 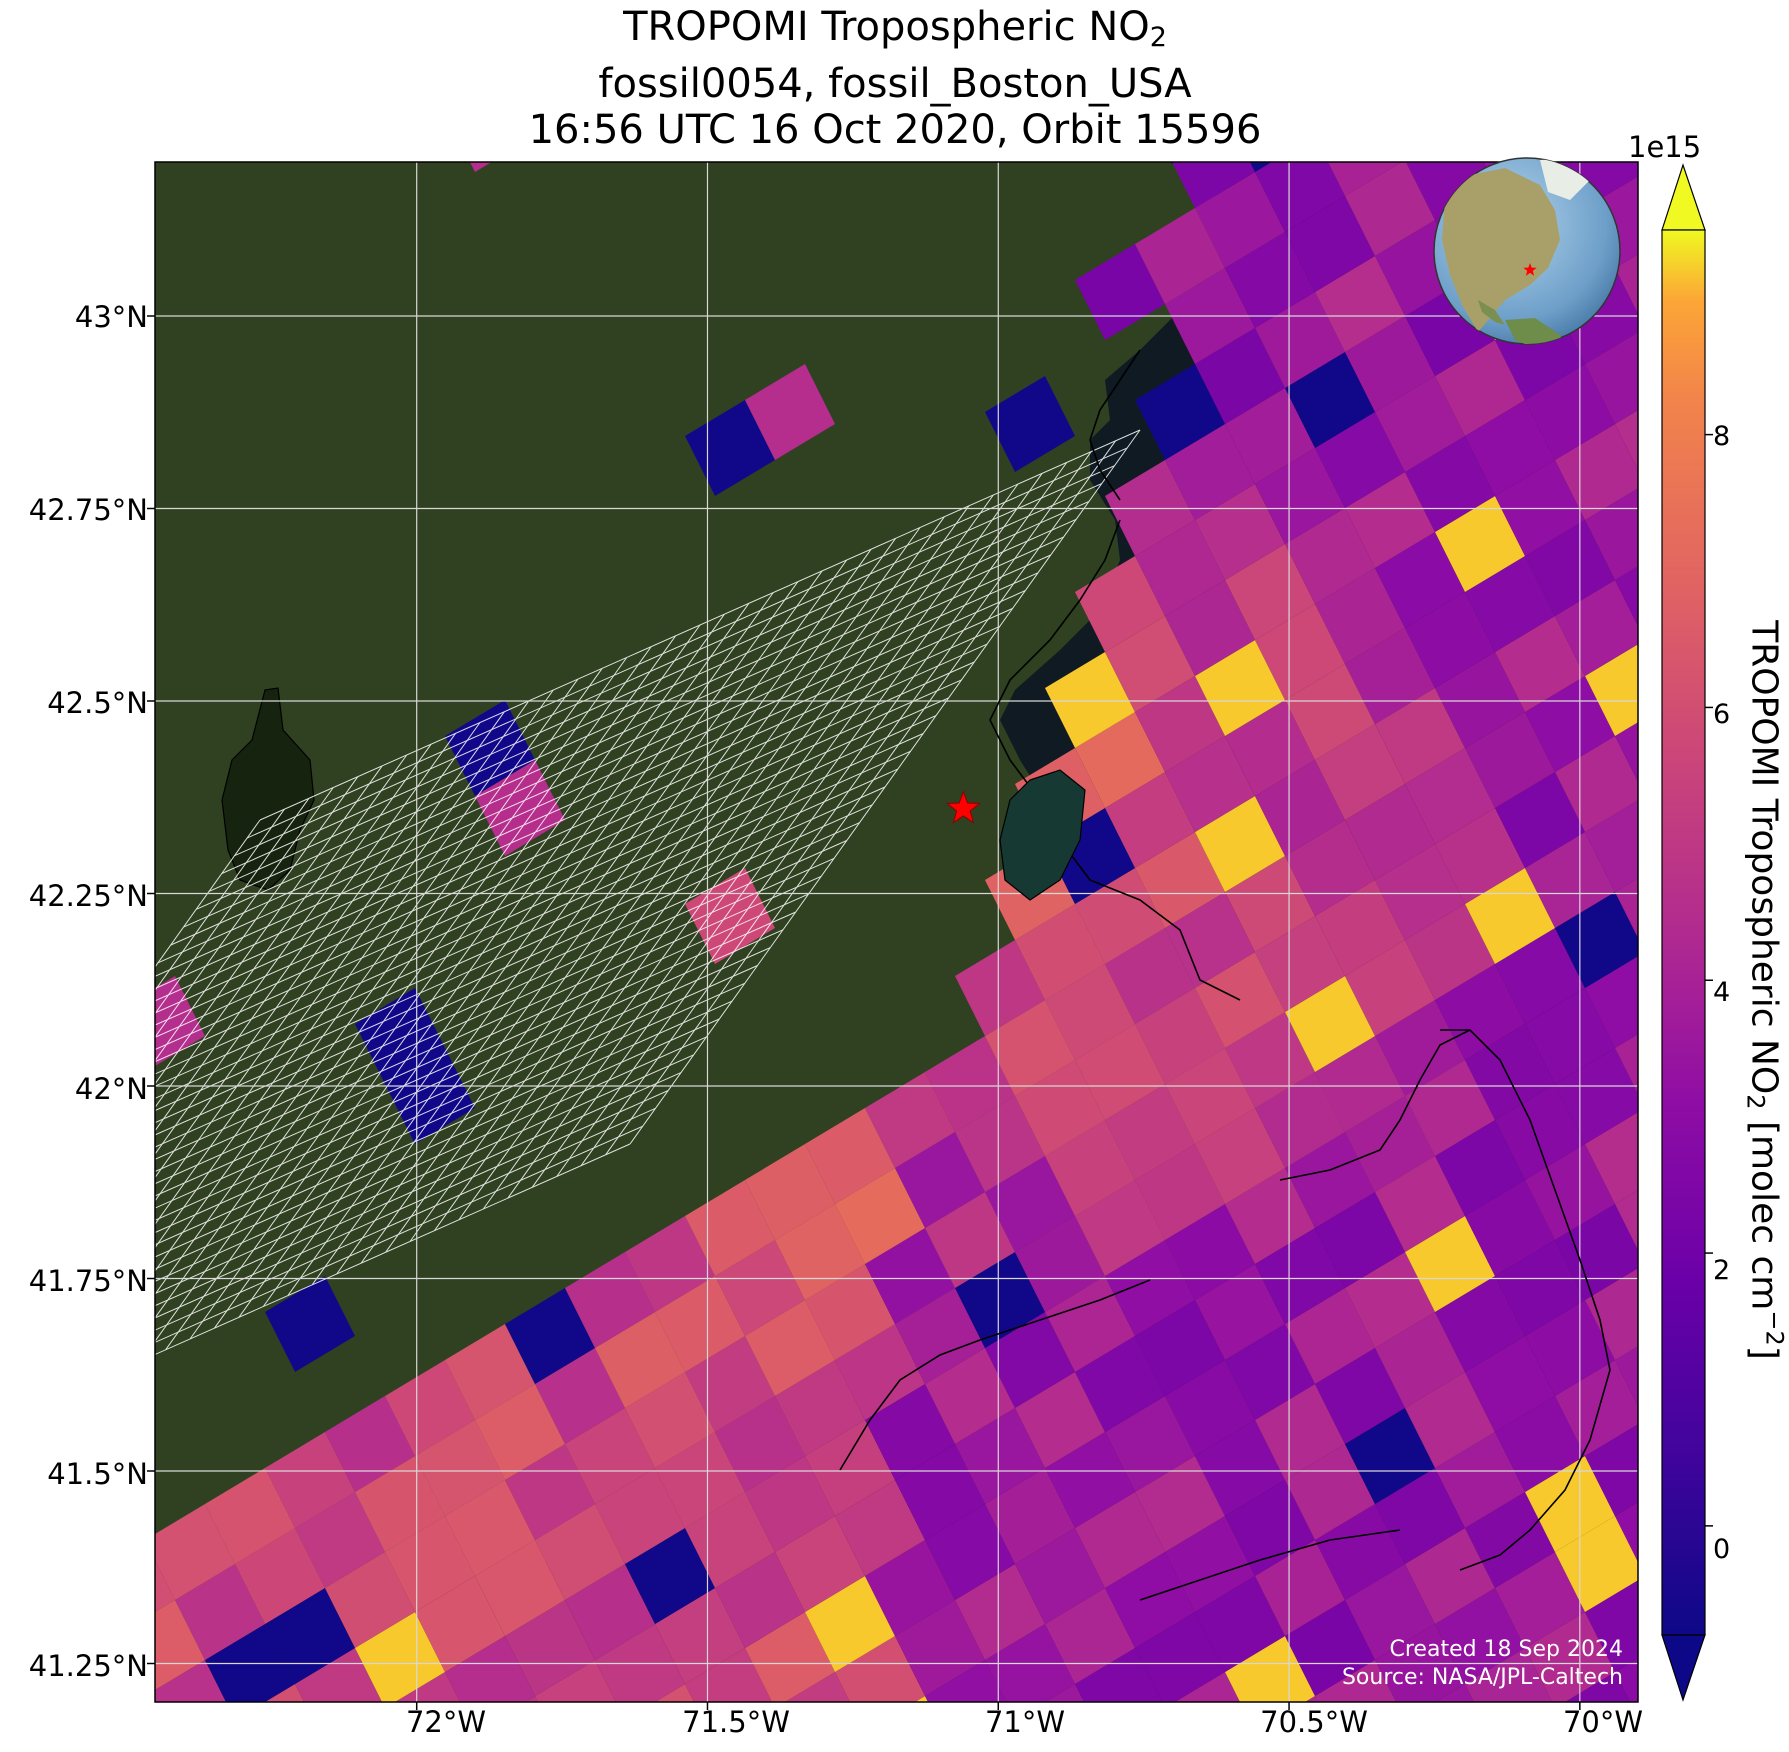 What do you see at coordinates (963, 807) in the screenshot?
I see `target-star-icon` at bounding box center [963, 807].